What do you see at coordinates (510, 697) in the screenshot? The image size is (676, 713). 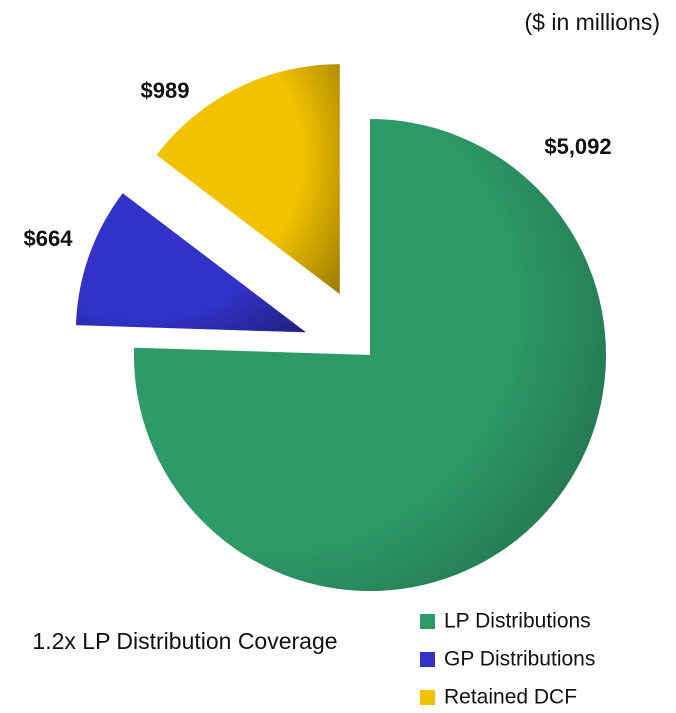 I see `legend-label: Retained DCF` at bounding box center [510, 697].